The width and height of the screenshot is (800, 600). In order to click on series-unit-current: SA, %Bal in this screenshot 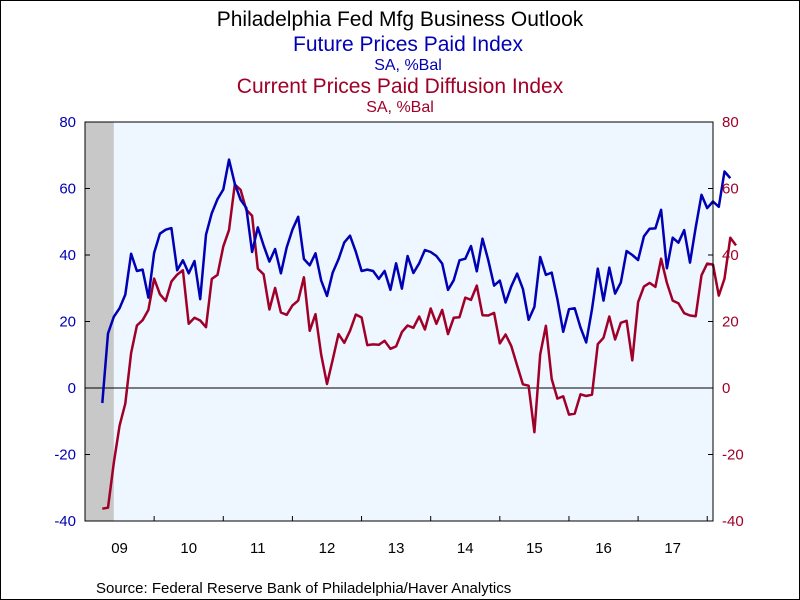, I will do `click(400, 107)`.